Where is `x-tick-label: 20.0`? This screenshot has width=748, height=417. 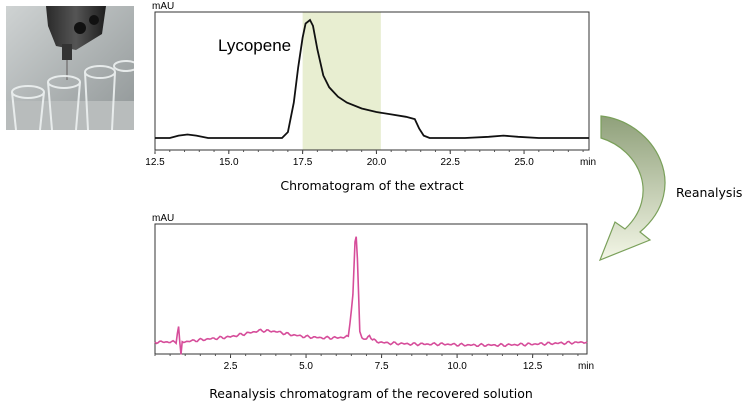 x-tick-label: 20.0 is located at coordinates (377, 162).